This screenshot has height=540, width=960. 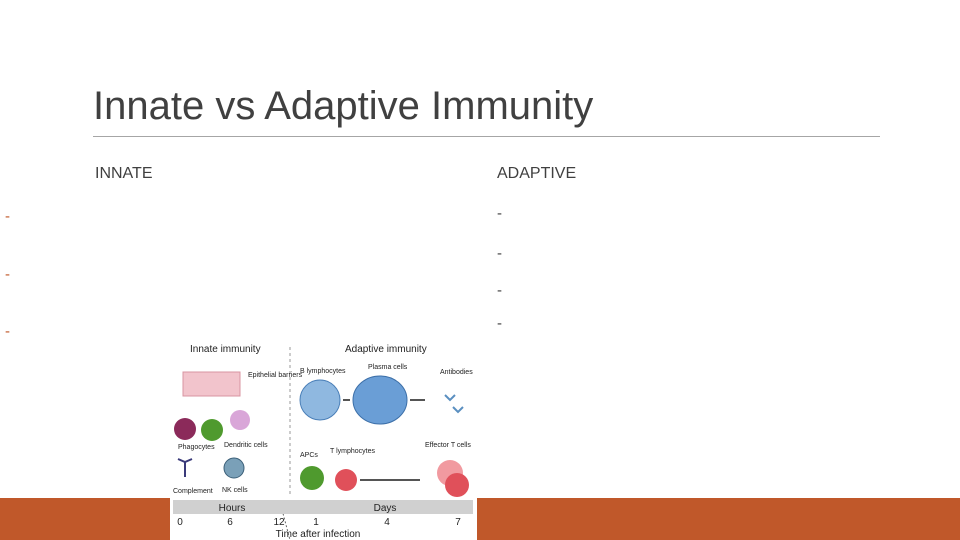 I want to click on timeline-tick: 7, so click(x=458, y=522).